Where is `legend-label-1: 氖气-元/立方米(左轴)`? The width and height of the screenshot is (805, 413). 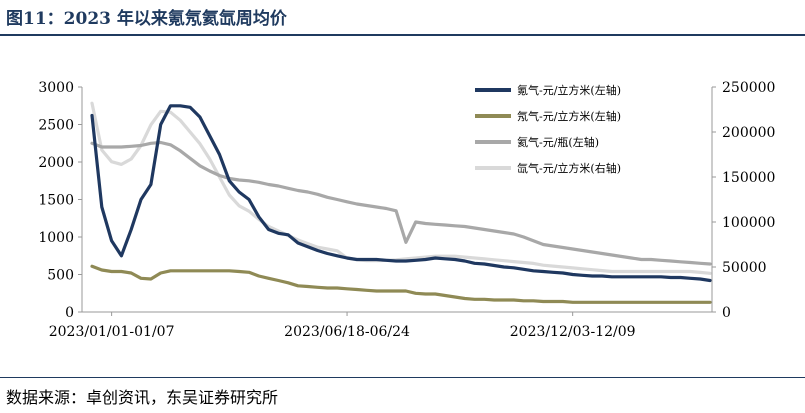 legend-label-1: 氖气-元/立方米(左轴) is located at coordinates (569, 116).